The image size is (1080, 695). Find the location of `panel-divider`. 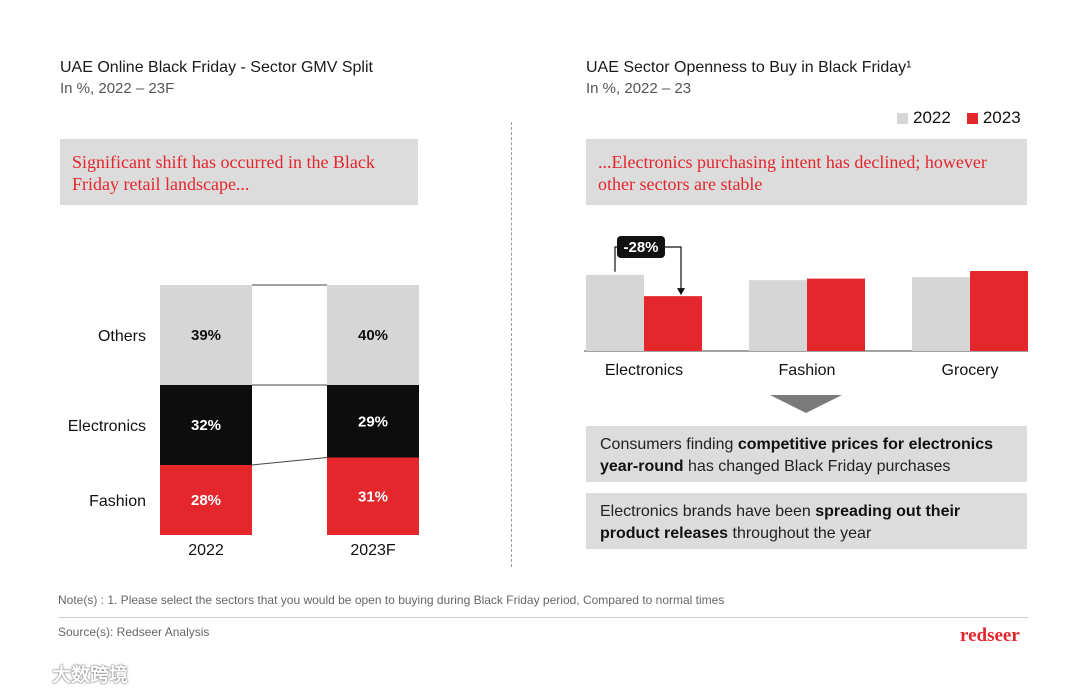

panel-divider is located at coordinates (511, 344).